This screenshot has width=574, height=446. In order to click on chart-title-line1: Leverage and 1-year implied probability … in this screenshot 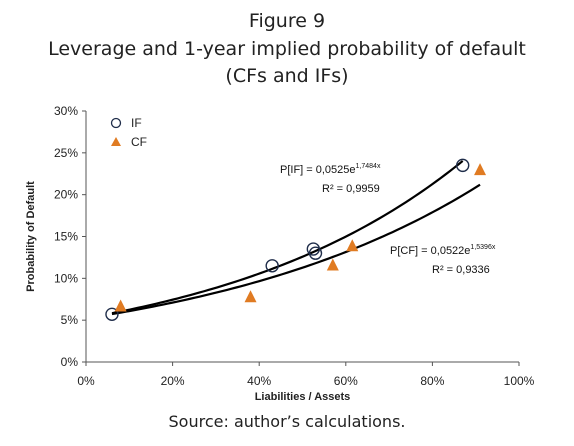, I will do `click(287, 49)`.